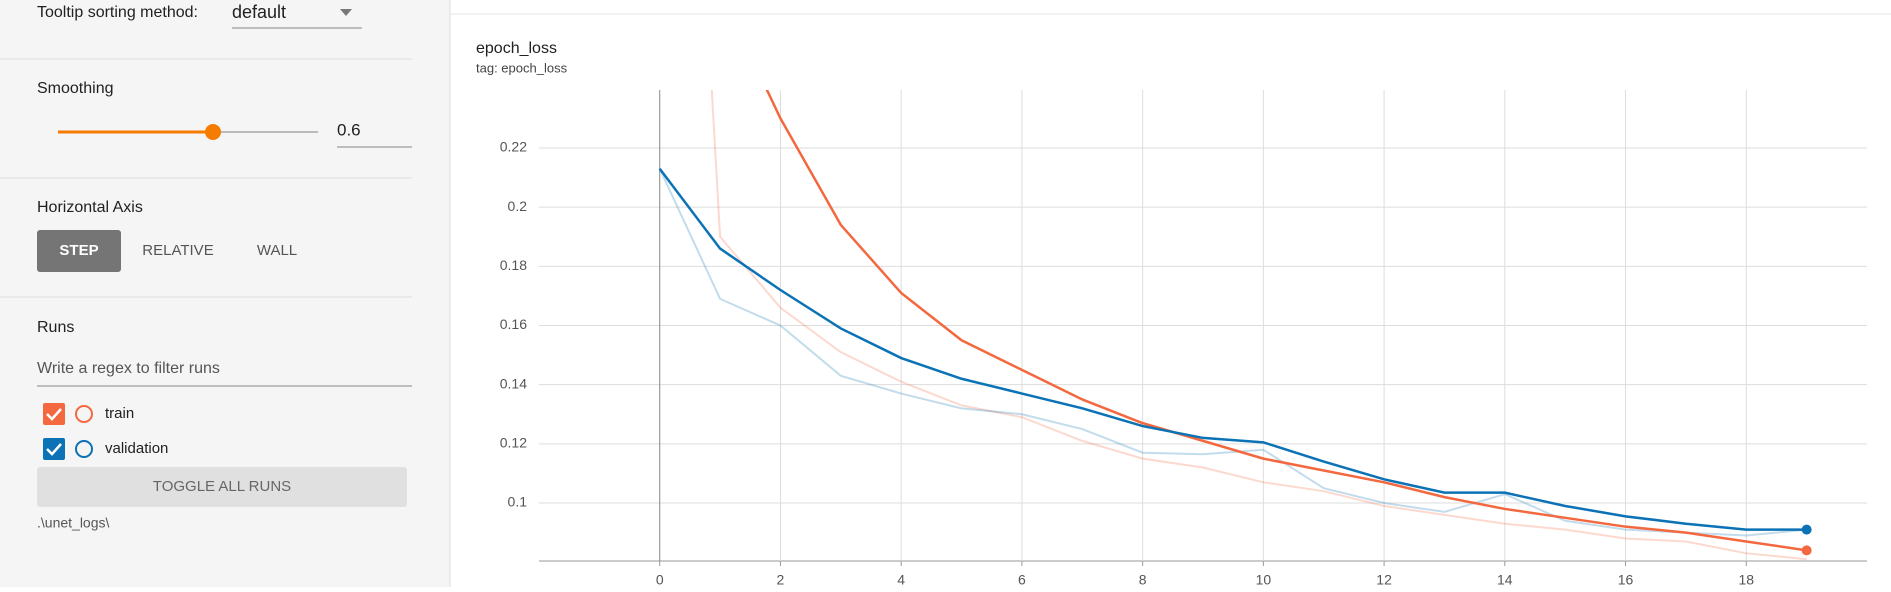 The image size is (1891, 592). Describe the element at coordinates (277, 250) in the screenshot. I see `wall-button: WALL` at that location.